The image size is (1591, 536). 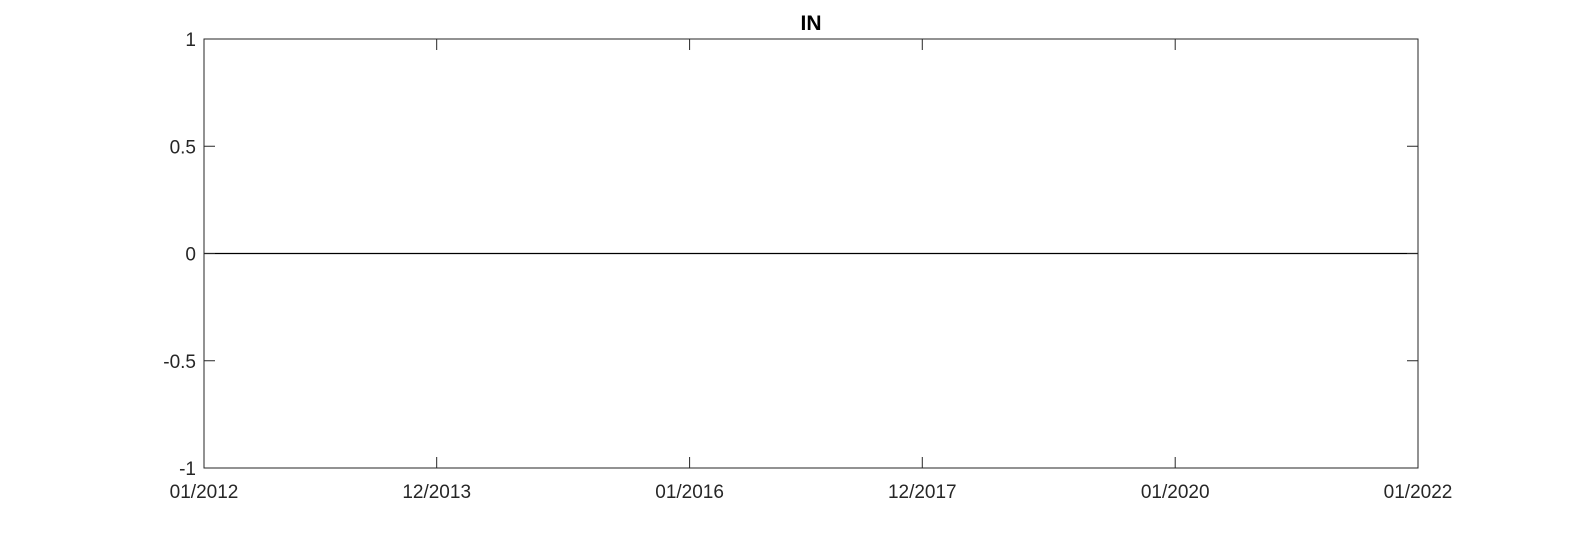 I want to click on chart-title: IN, so click(x=811, y=23).